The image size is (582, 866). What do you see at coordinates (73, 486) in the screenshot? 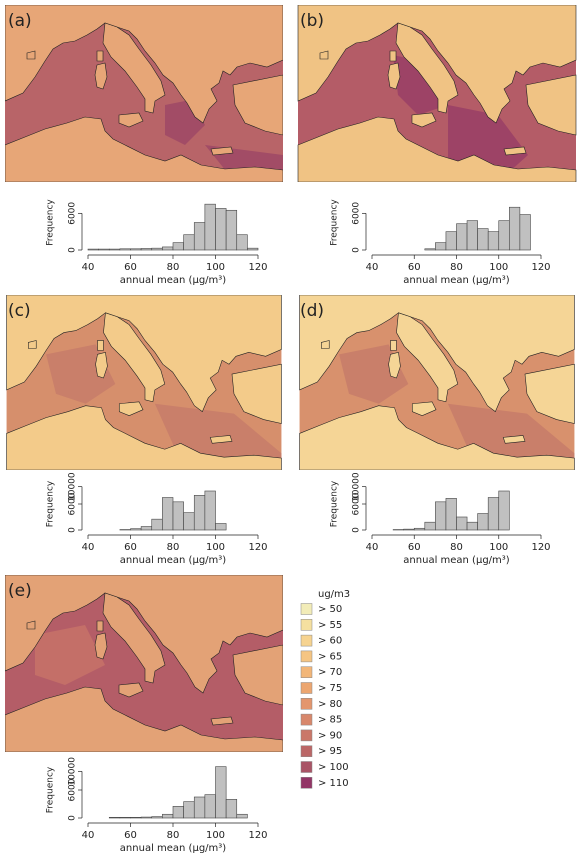
I see `y-tick-label: 10000` at bounding box center [73, 486].